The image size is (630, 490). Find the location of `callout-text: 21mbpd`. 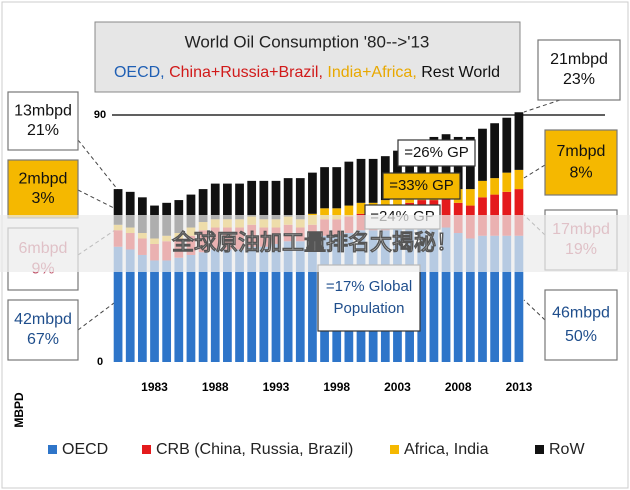

callout-text: 21mbpd is located at coordinates (579, 59).